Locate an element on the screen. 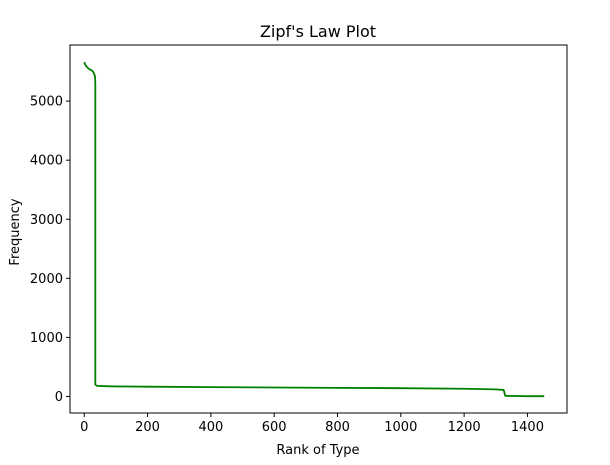  x-tick-label: 0 is located at coordinates (84, 427).